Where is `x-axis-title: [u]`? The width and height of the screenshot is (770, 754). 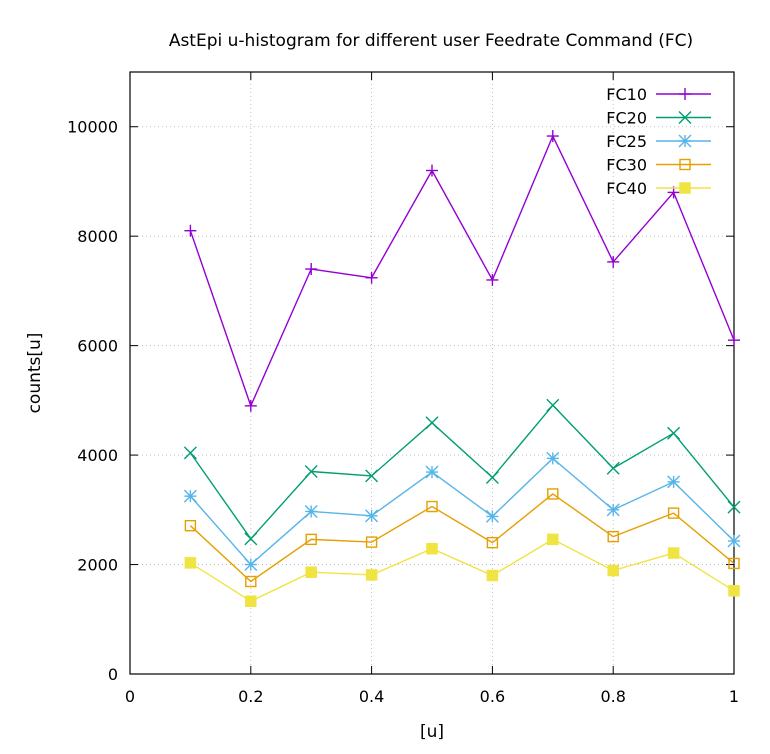 x-axis-title: [u] is located at coordinates (432, 732).